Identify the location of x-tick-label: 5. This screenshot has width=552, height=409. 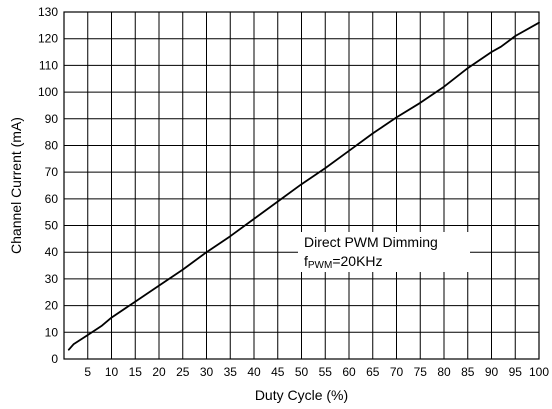
(87, 372).